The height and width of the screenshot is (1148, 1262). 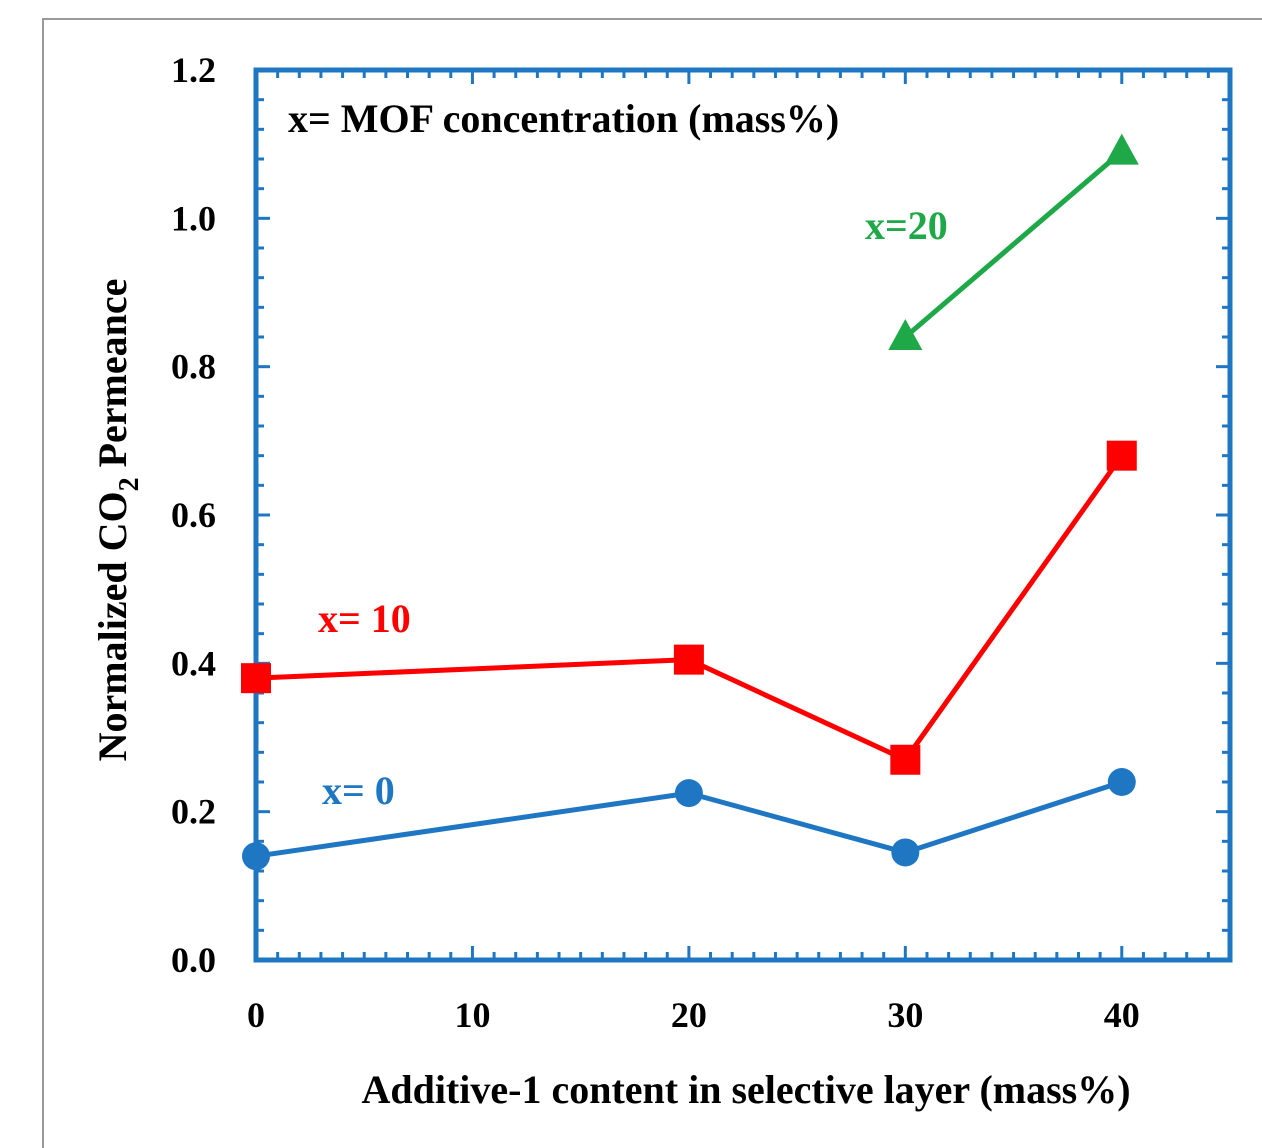 What do you see at coordinates (689, 1015) in the screenshot?
I see `x-tick-label: 20` at bounding box center [689, 1015].